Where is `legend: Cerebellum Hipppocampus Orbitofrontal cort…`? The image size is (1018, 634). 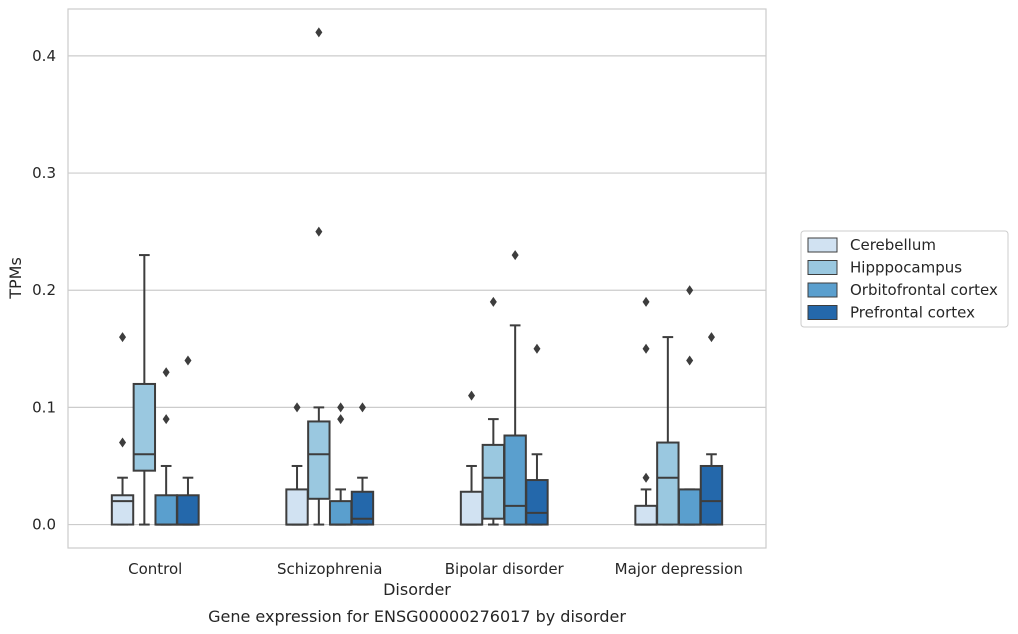
legend: Cerebellum Hipppocampus Orbitofrontal cort… is located at coordinates (904, 279).